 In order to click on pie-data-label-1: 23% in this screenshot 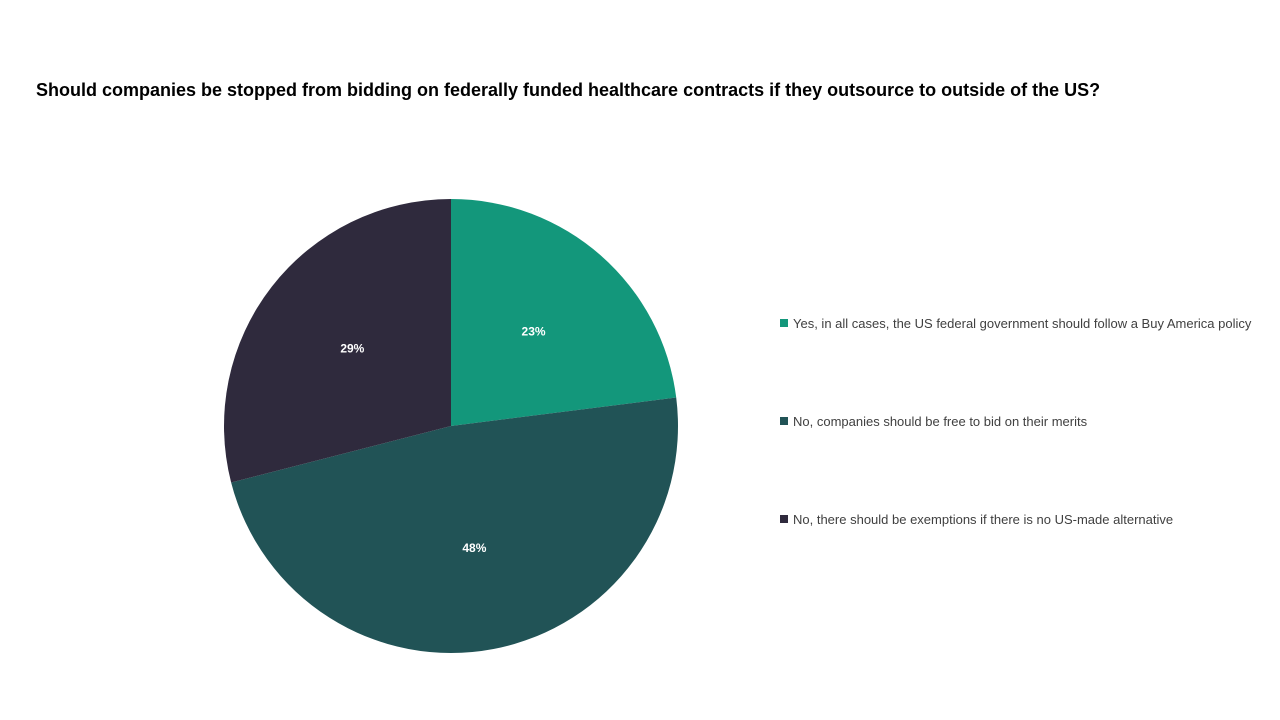, I will do `click(534, 332)`.